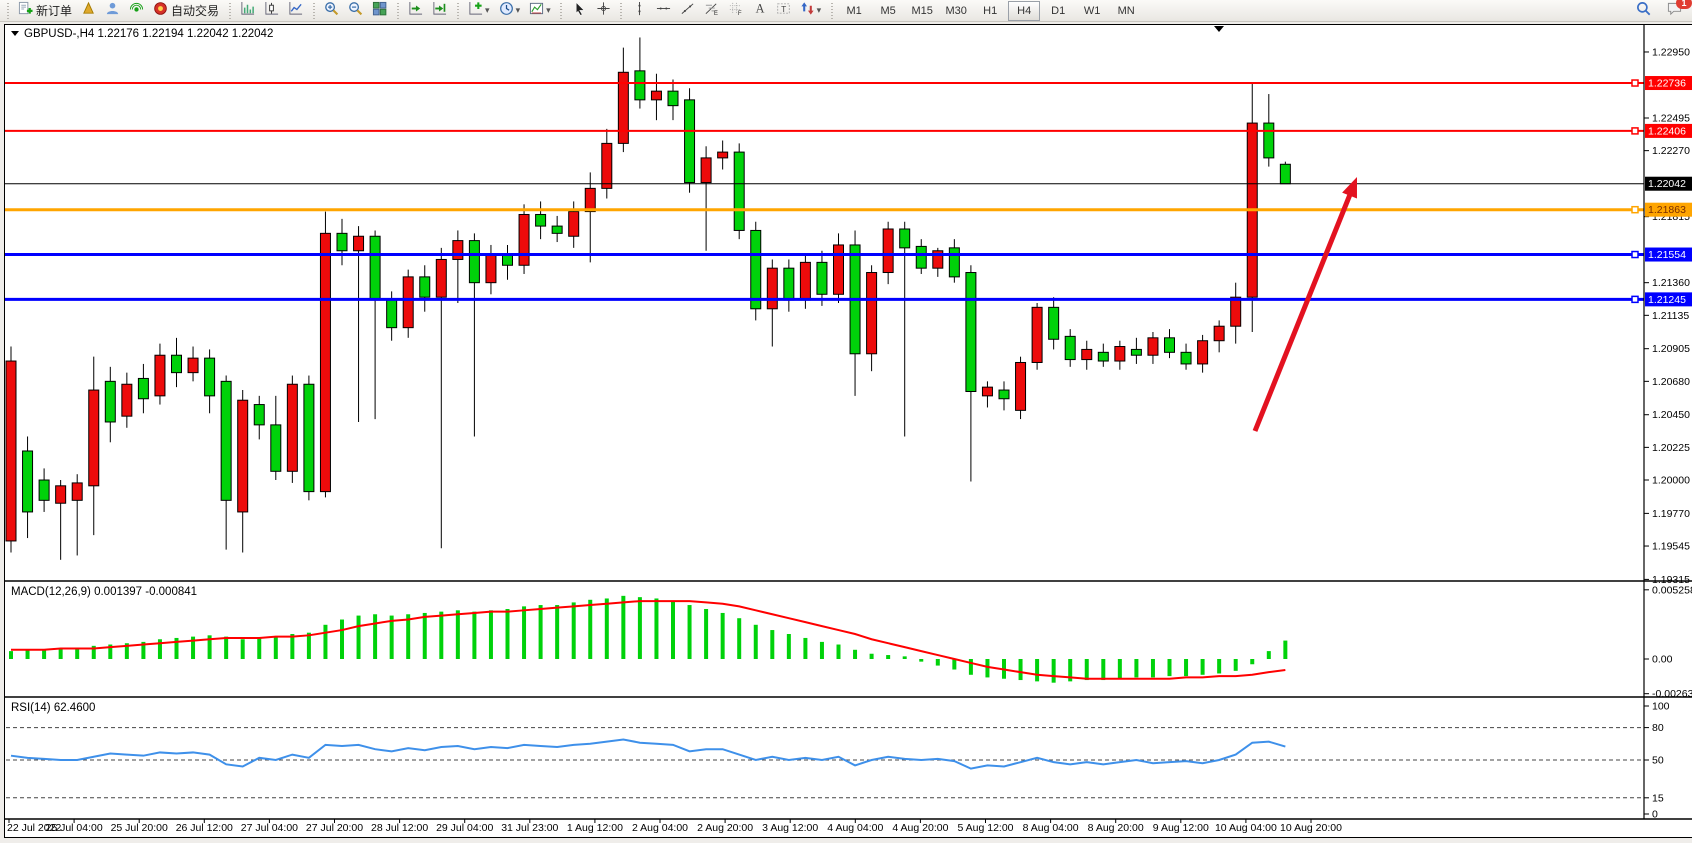 This screenshot has height=843, width=1692. What do you see at coordinates (711, 11) in the screenshot?
I see `fibonacci-button: E` at bounding box center [711, 11].